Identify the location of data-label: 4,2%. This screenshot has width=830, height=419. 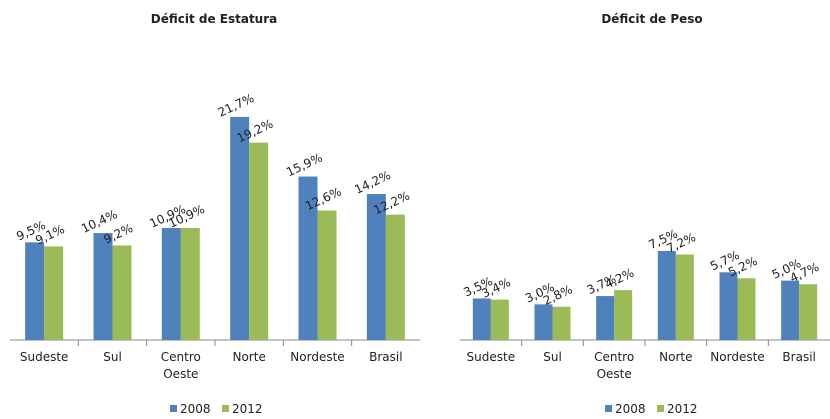
(620, 279).